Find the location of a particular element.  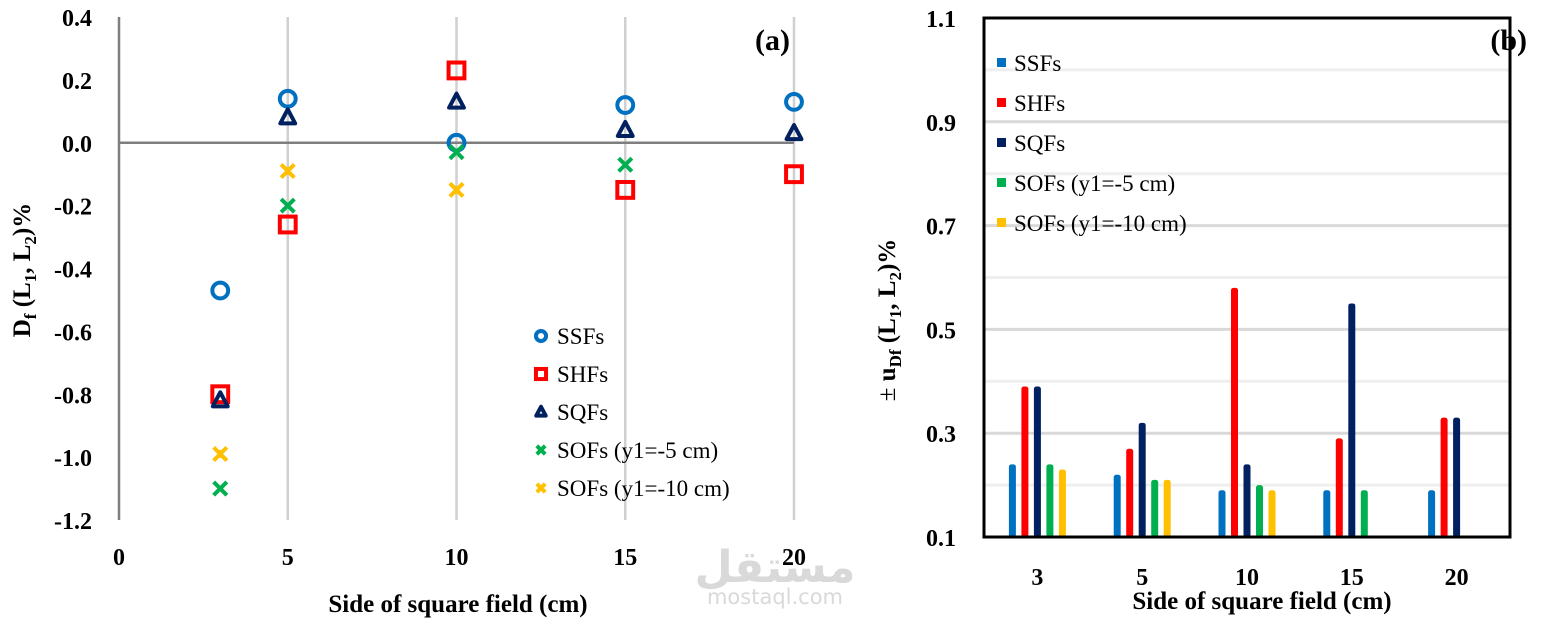

chart-b-legend-swatch-ssfs is located at coordinates (1001, 62).